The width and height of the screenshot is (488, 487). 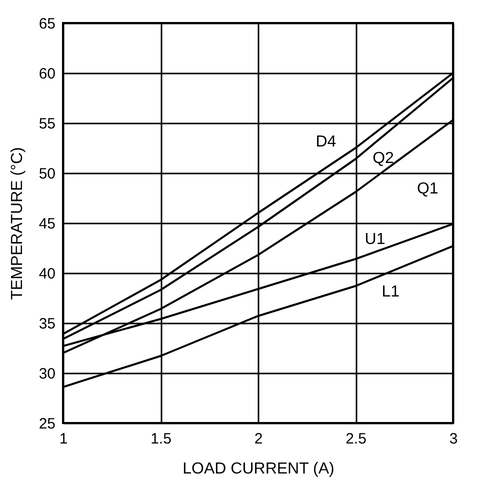 I want to click on y-tick-label: 45, so click(x=47, y=224).